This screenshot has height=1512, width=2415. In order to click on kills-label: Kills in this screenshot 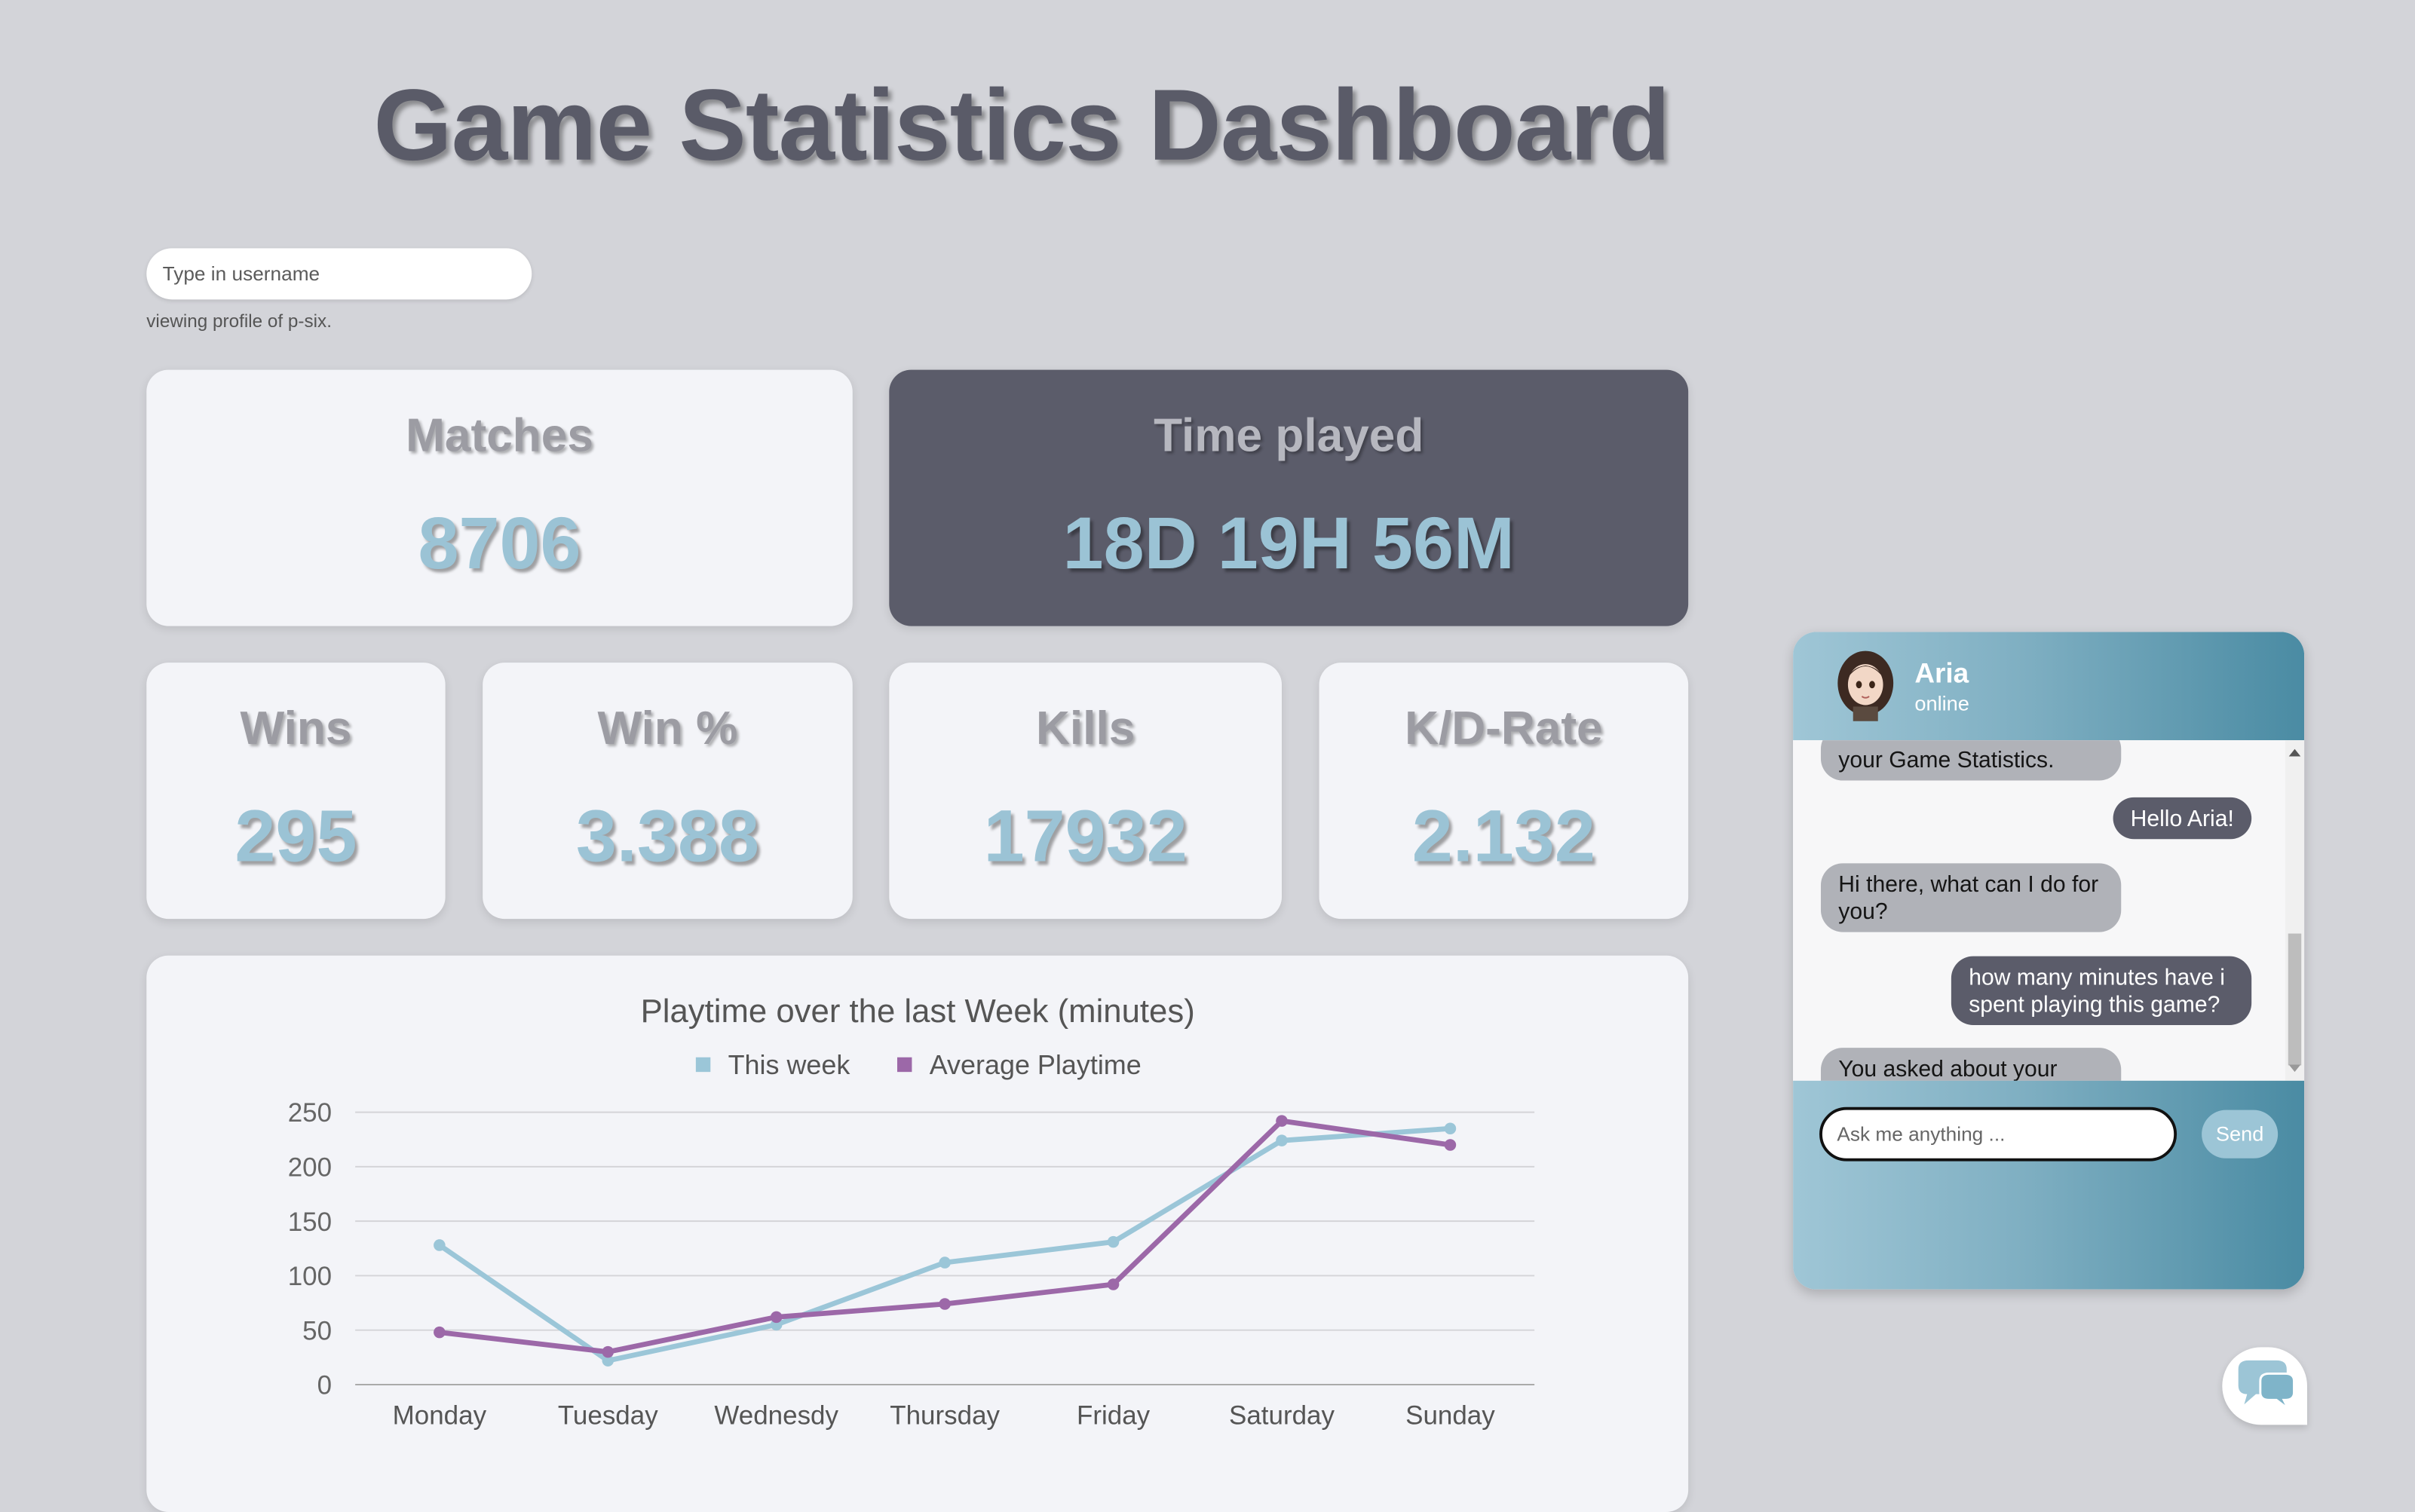, I will do `click(1085, 727)`.